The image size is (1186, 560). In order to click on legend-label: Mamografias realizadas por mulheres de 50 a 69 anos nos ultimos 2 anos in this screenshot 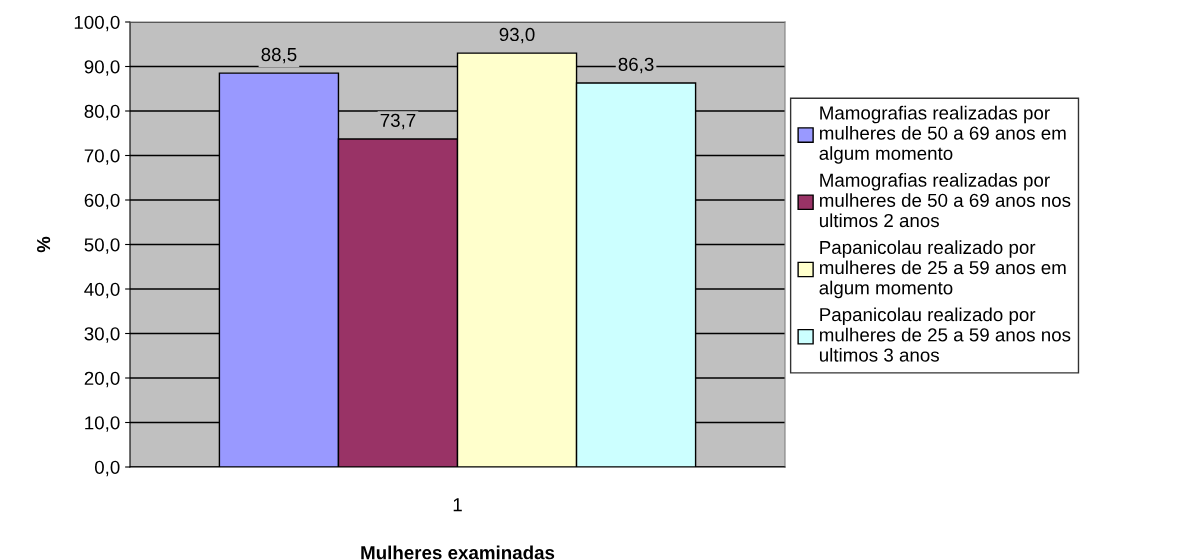, I will do `click(945, 200)`.